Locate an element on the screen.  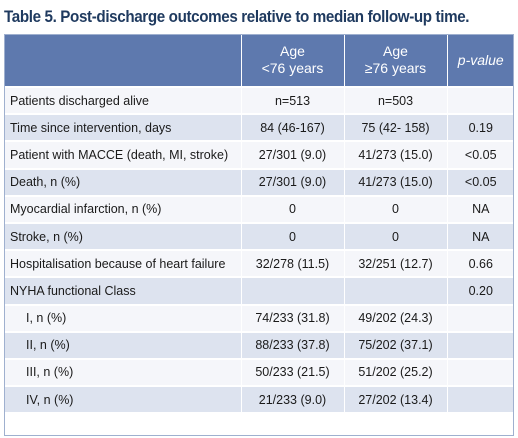
header-p-value: p-value is located at coordinates (480, 61).